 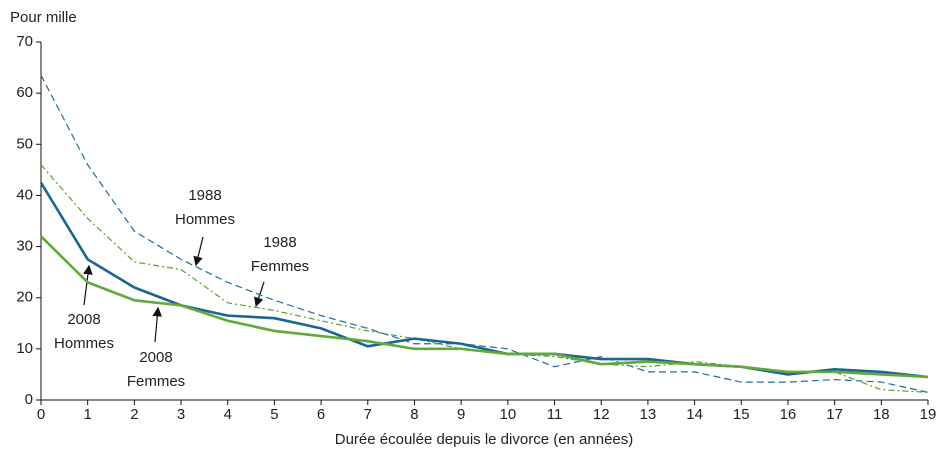 What do you see at coordinates (24, 194) in the screenshot?
I see `y-tick-label: 40` at bounding box center [24, 194].